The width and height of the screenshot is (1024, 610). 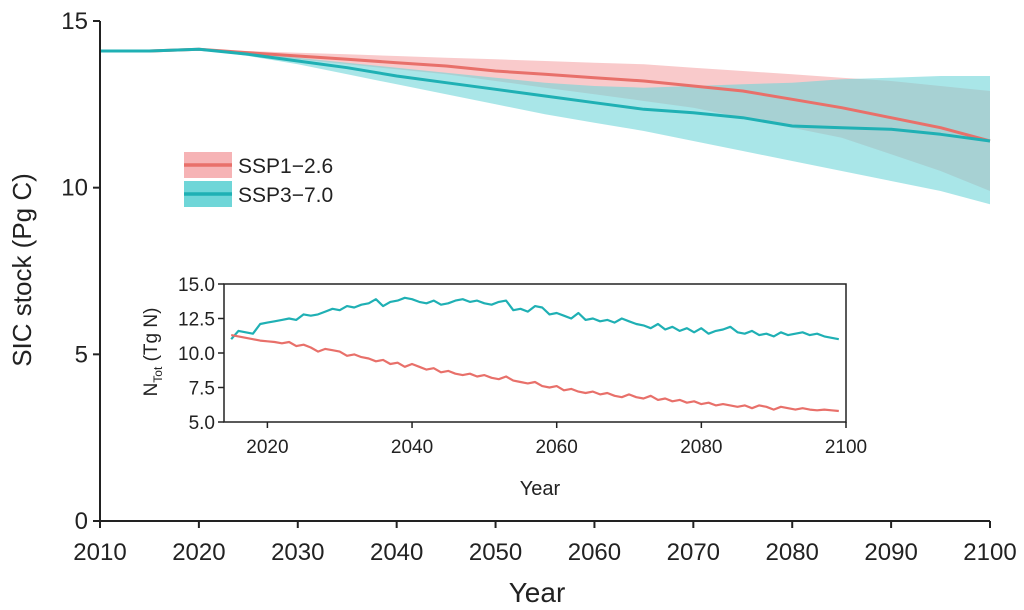 What do you see at coordinates (151, 337) in the screenshot?
I see `inset-y-label-unit: (Tg N)` at bounding box center [151, 337].